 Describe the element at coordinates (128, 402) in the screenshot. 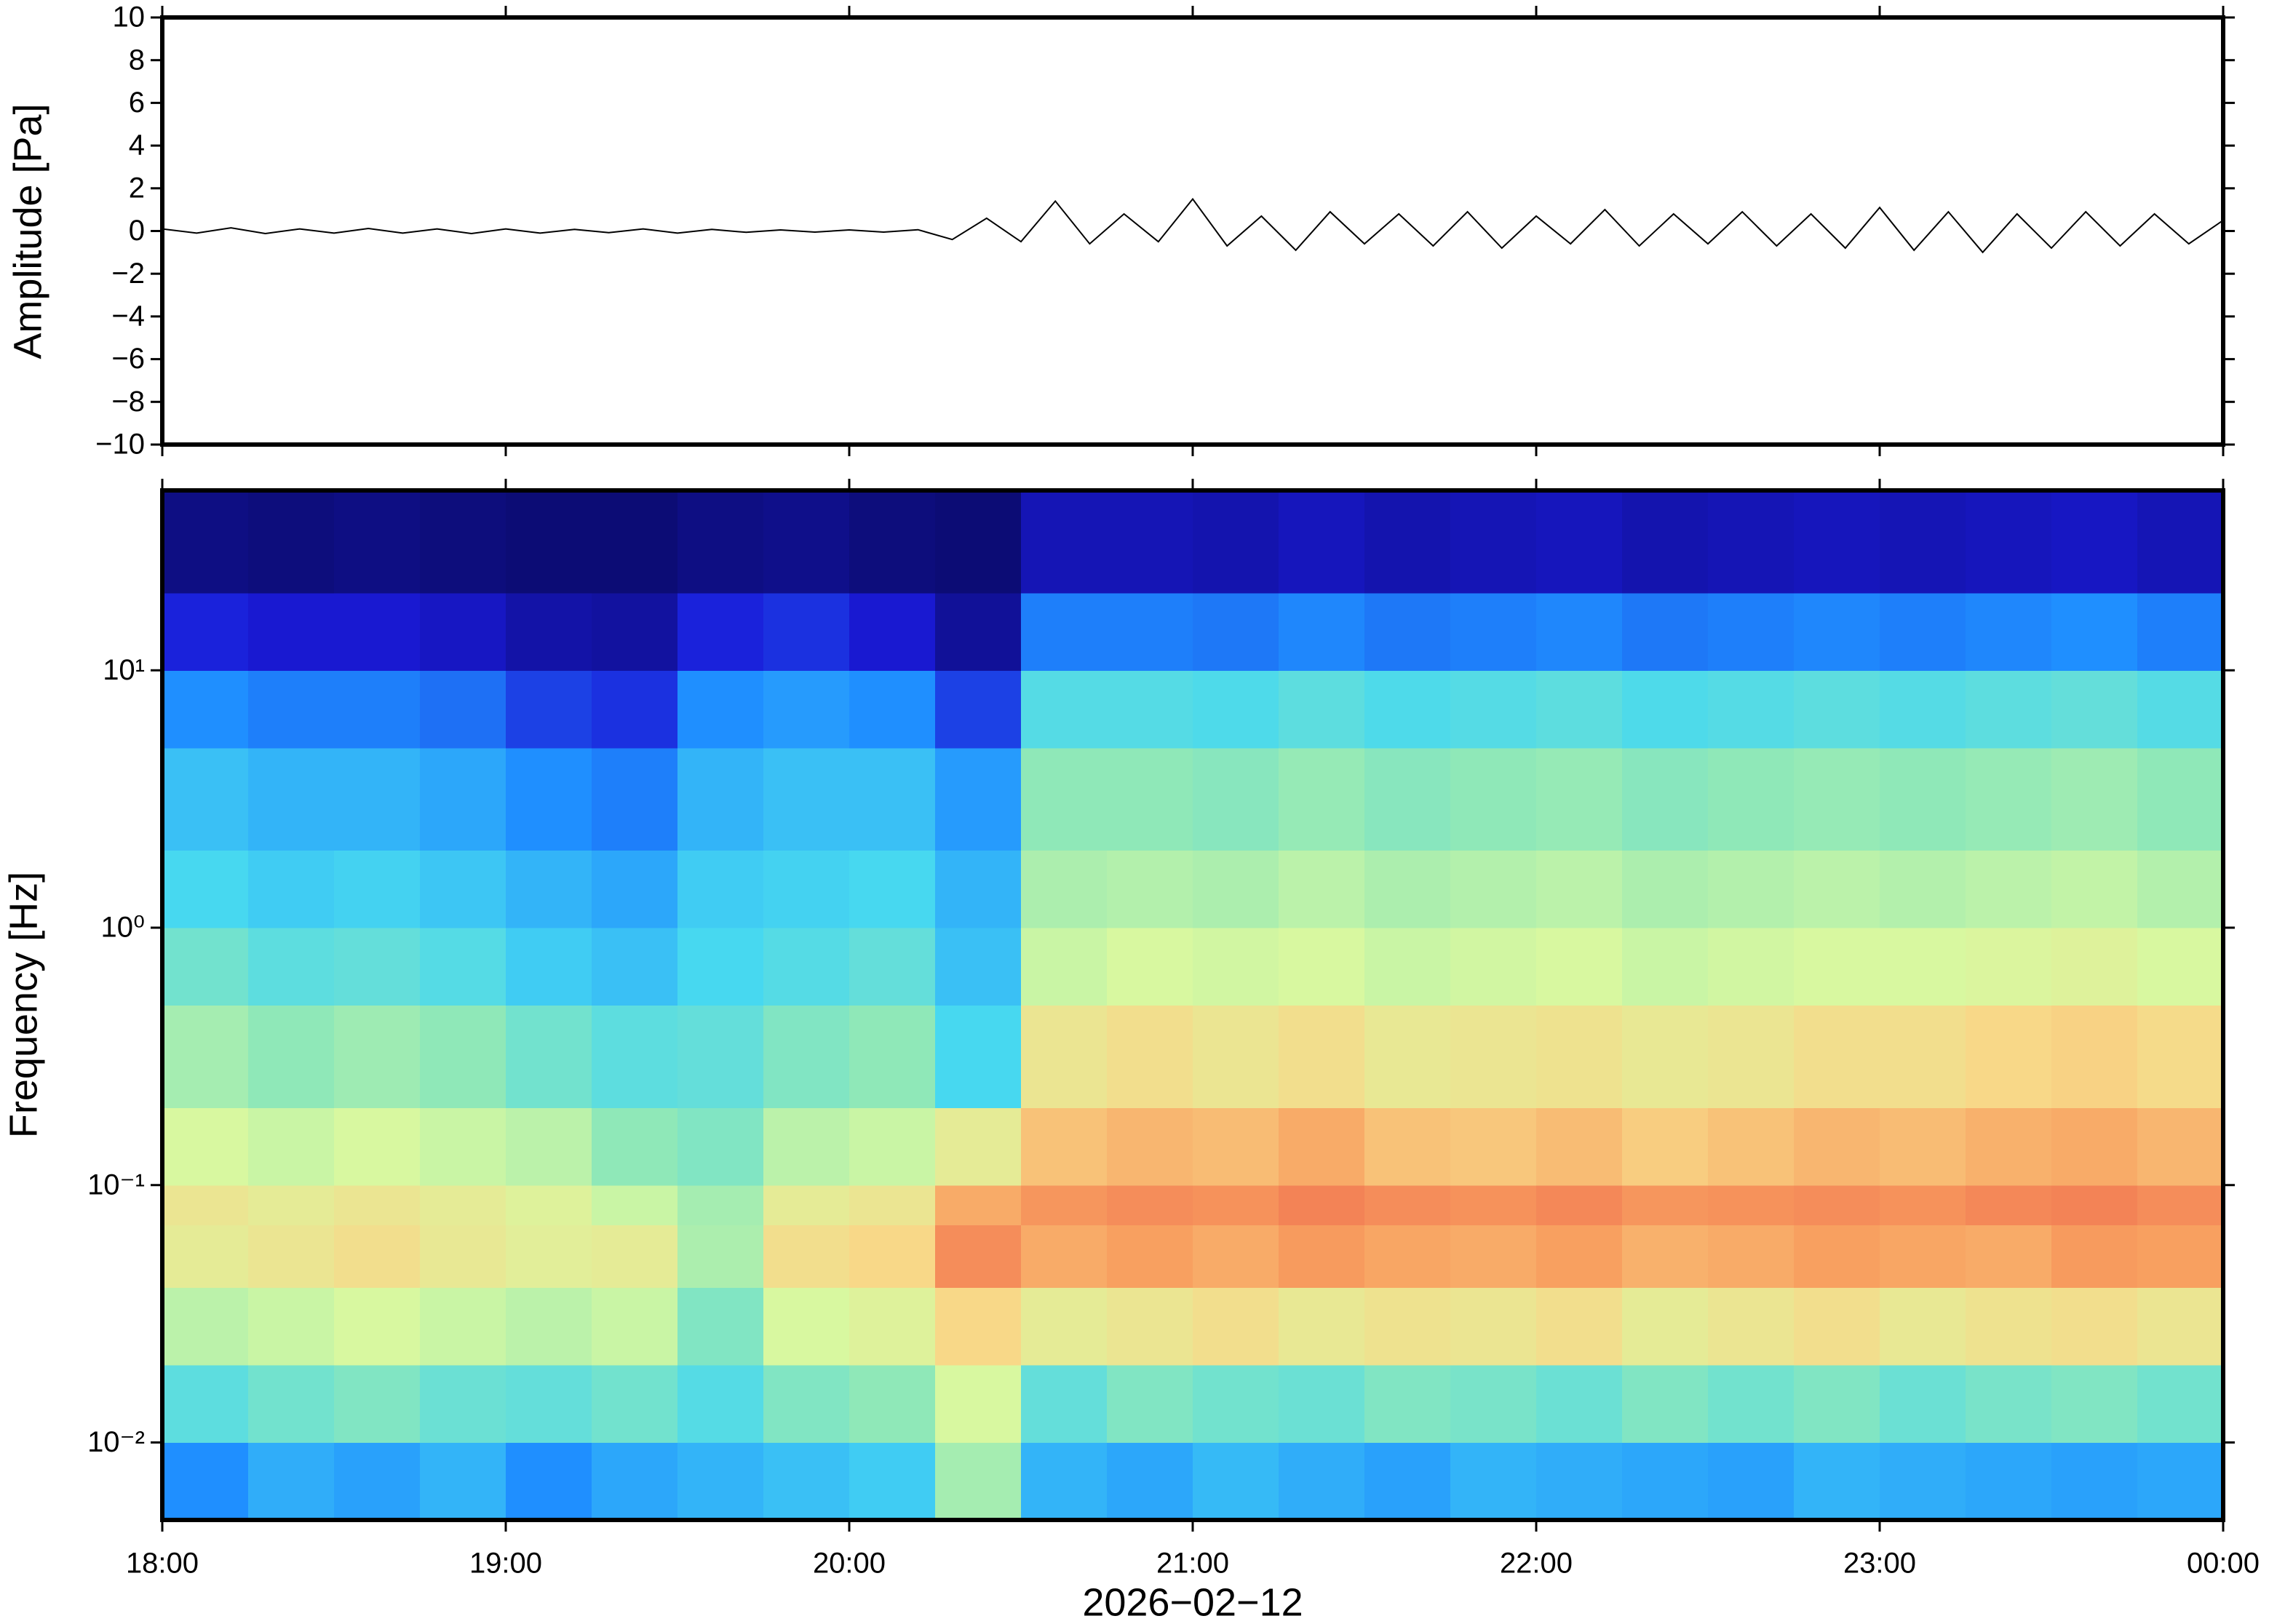

I see `y-tick-label: −8` at that location.